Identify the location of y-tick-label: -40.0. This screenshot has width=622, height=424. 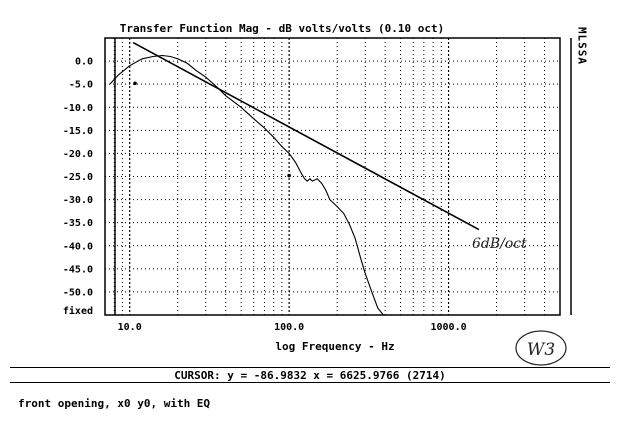
(78, 246).